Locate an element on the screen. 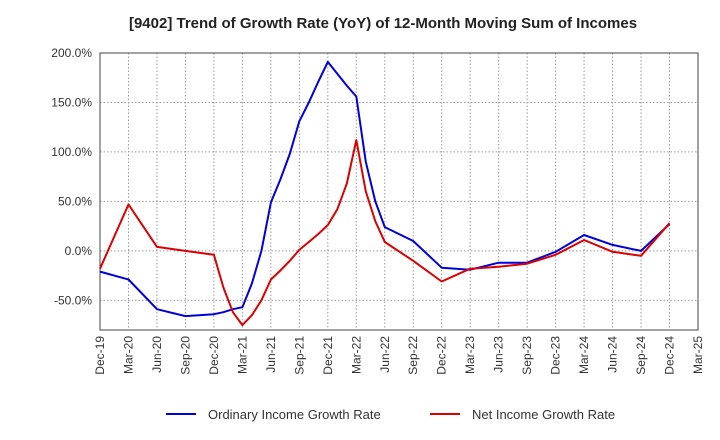  x-tick-label: Sep-22 is located at coordinates (413, 355).